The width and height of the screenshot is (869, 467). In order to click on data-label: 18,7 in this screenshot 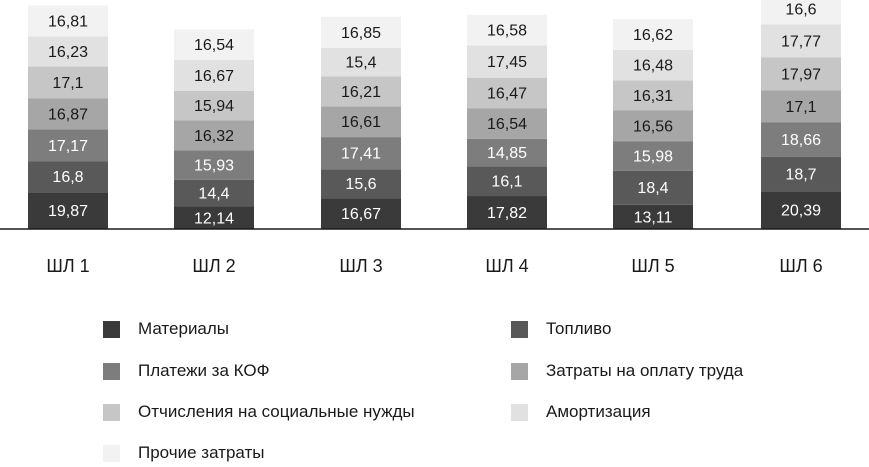, I will do `click(800, 174)`.